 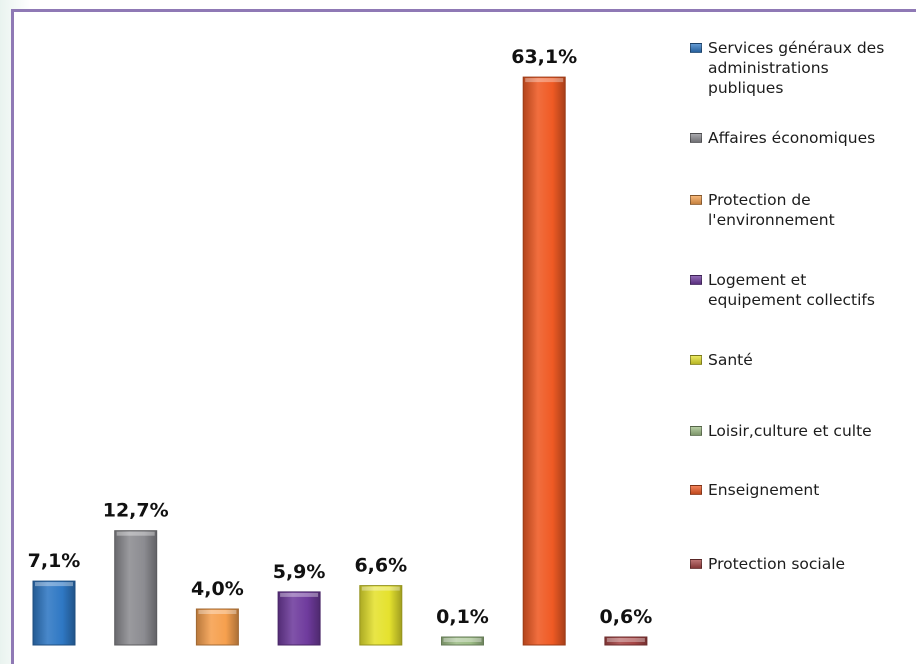 What do you see at coordinates (771, 210) in the screenshot?
I see `legend-label: Protection de l'environnement` at bounding box center [771, 210].